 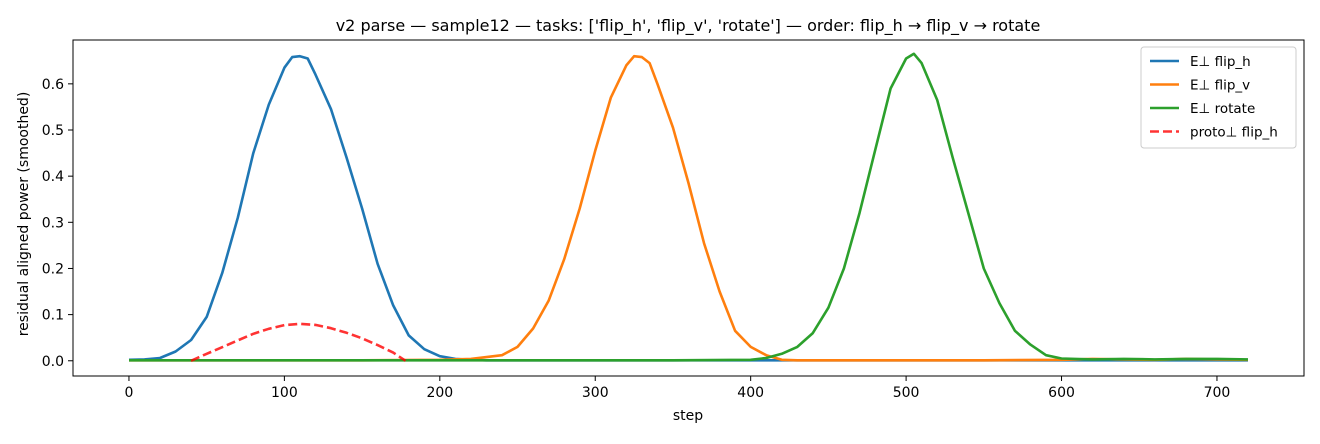 I want to click on legend-box, so click(x=1218, y=97).